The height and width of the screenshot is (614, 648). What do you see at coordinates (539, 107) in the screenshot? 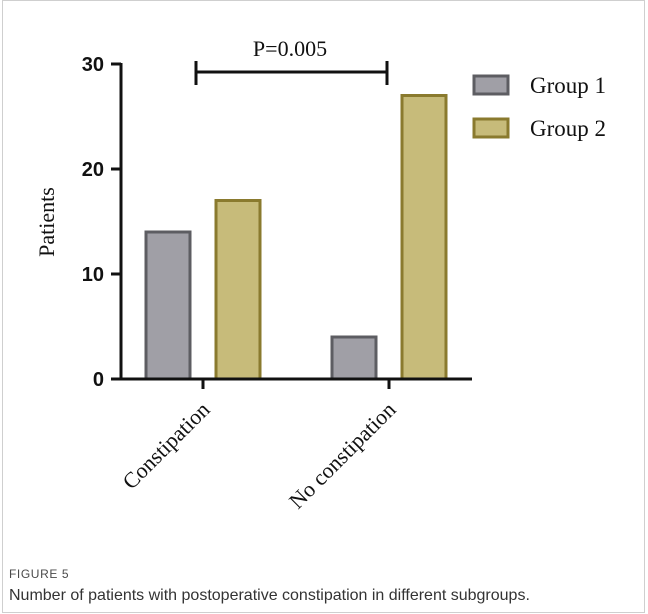
I see `legend: Group 1 Group 2` at bounding box center [539, 107].